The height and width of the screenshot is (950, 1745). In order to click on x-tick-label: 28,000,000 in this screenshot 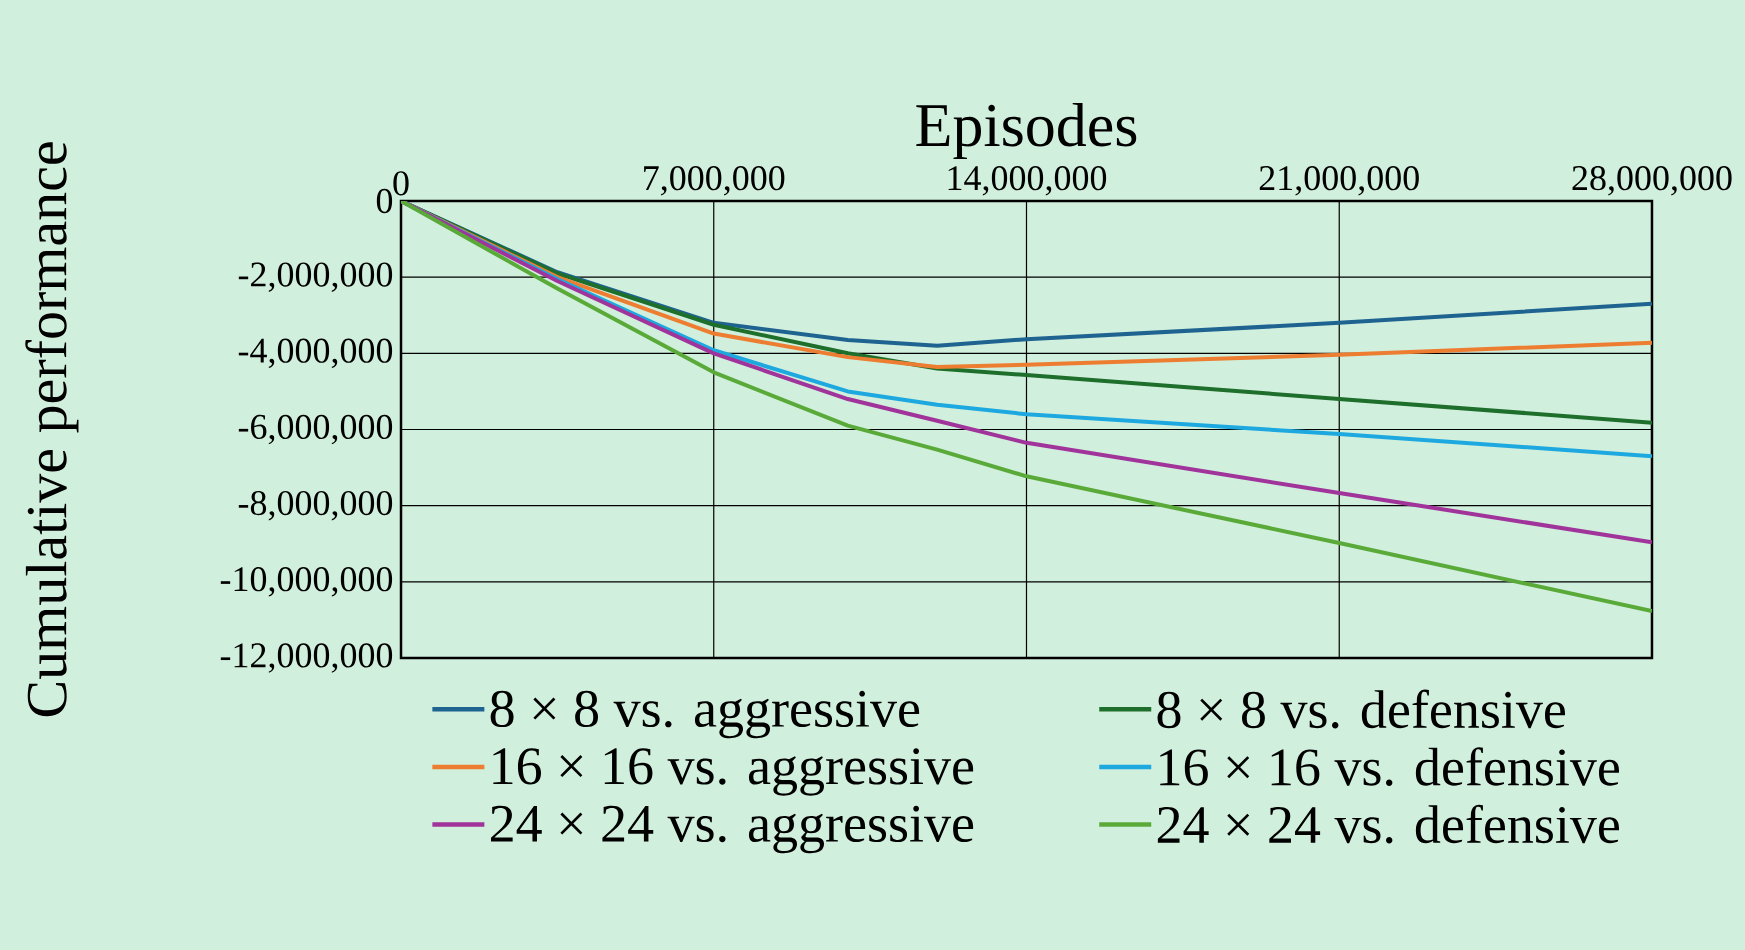, I will do `click(1652, 180)`.